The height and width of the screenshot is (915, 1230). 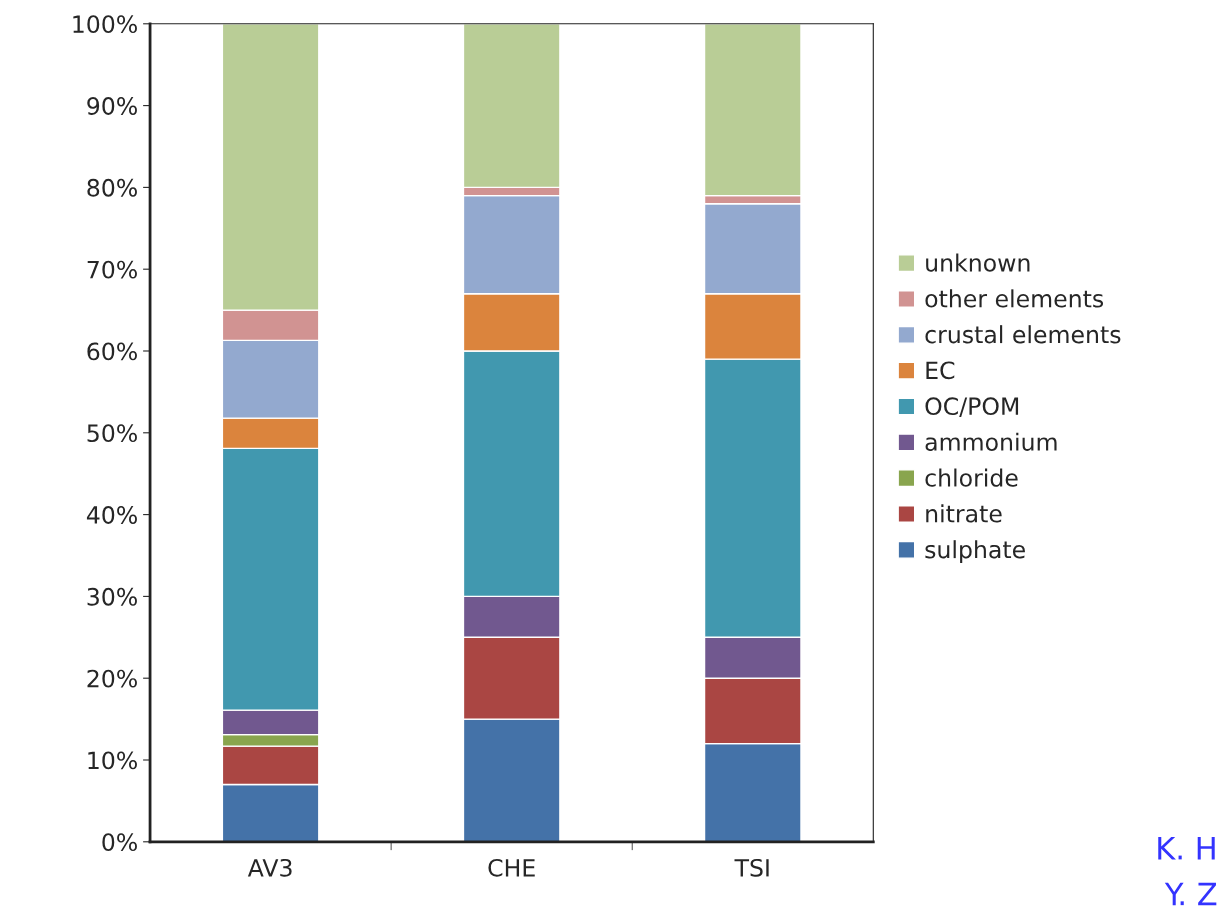 What do you see at coordinates (112, 351) in the screenshot?
I see `y-tick-label: 60%` at bounding box center [112, 351].